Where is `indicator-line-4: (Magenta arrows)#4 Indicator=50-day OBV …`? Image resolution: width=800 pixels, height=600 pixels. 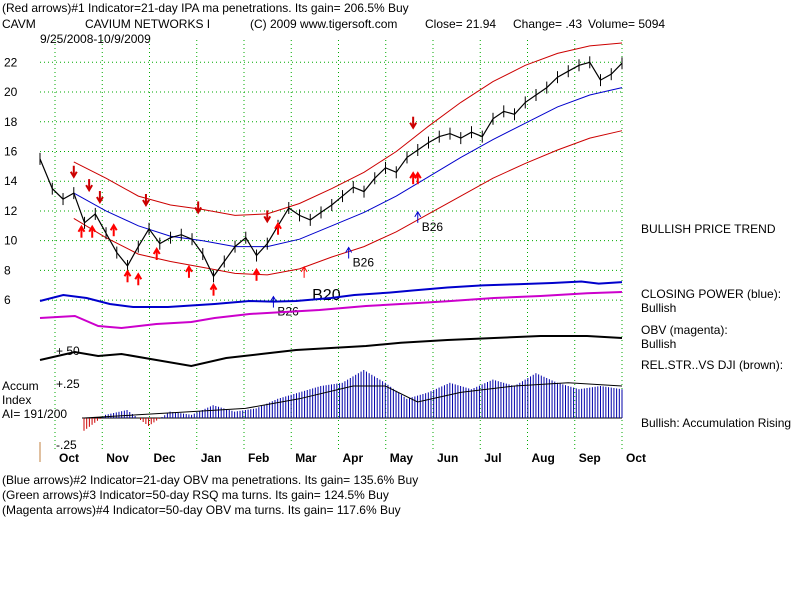
indicator-line-4: (Magenta arrows)#4 Indicator=50-day OBV … is located at coordinates (201, 510).